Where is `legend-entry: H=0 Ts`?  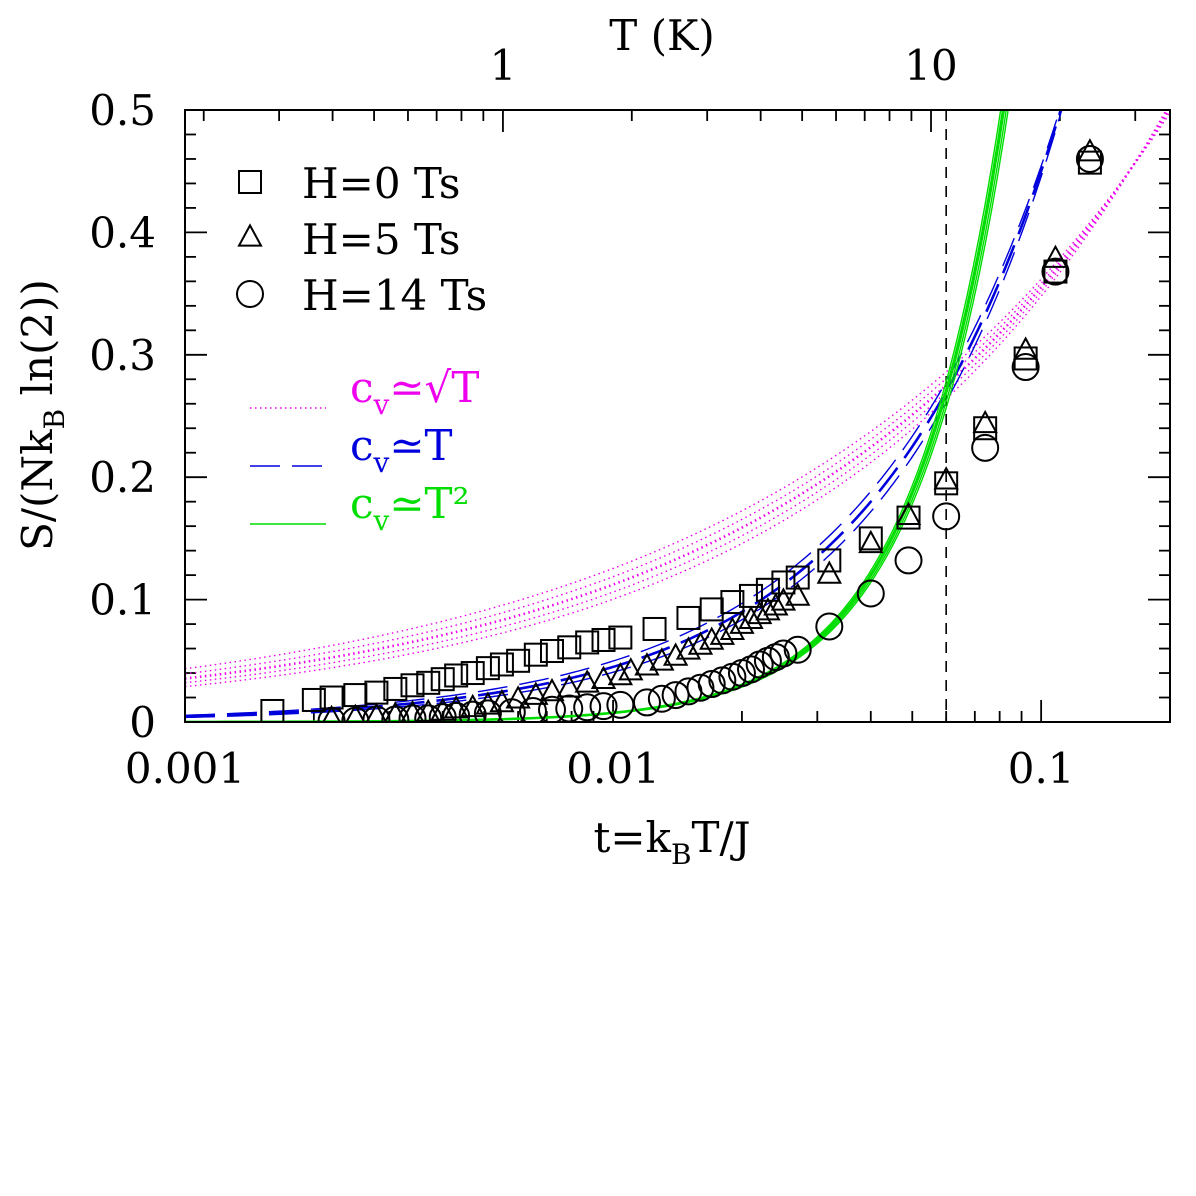
legend-entry: H=0 Ts is located at coordinates (349, 183).